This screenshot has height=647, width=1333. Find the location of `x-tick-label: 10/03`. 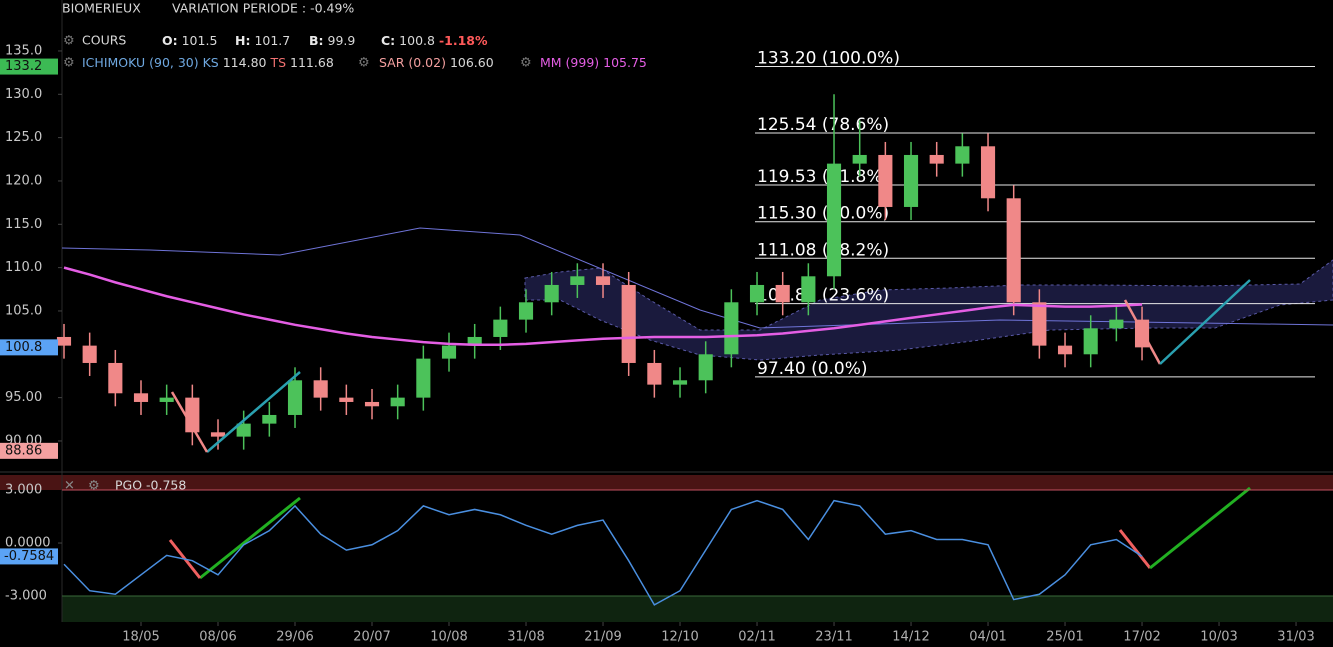

x-tick-label: 10/03 is located at coordinates (1218, 637).